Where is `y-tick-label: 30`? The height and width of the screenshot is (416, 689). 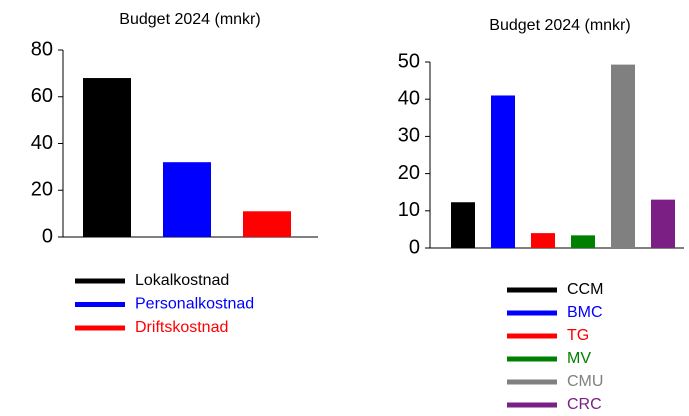 y-tick-label: 30 is located at coordinates (409, 136).